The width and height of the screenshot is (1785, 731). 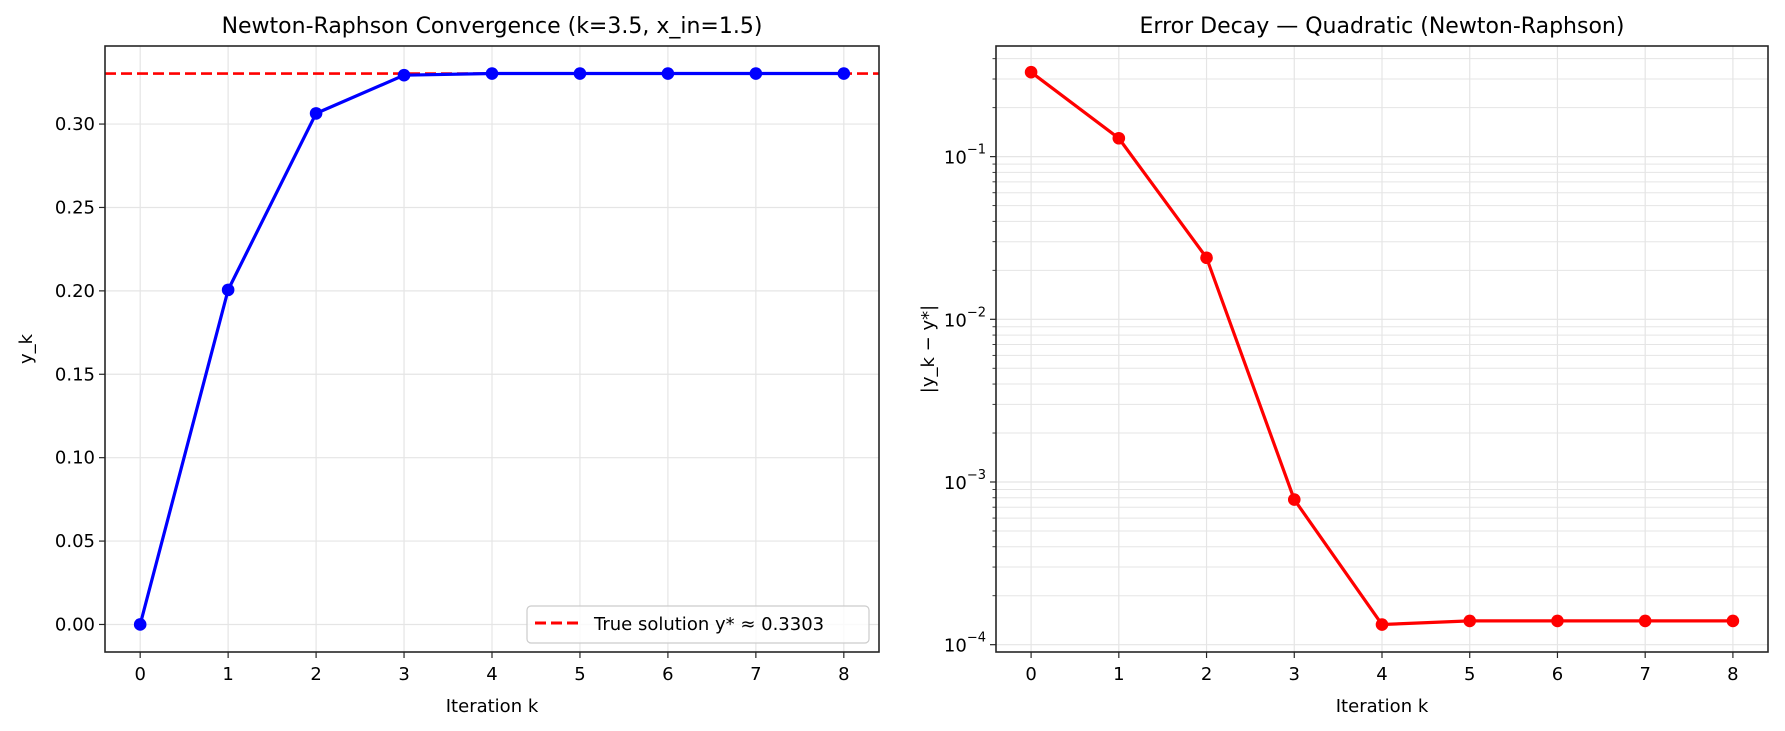 What do you see at coordinates (492, 706) in the screenshot?
I see `convergence-x-axis-label: Iteration k` at bounding box center [492, 706].